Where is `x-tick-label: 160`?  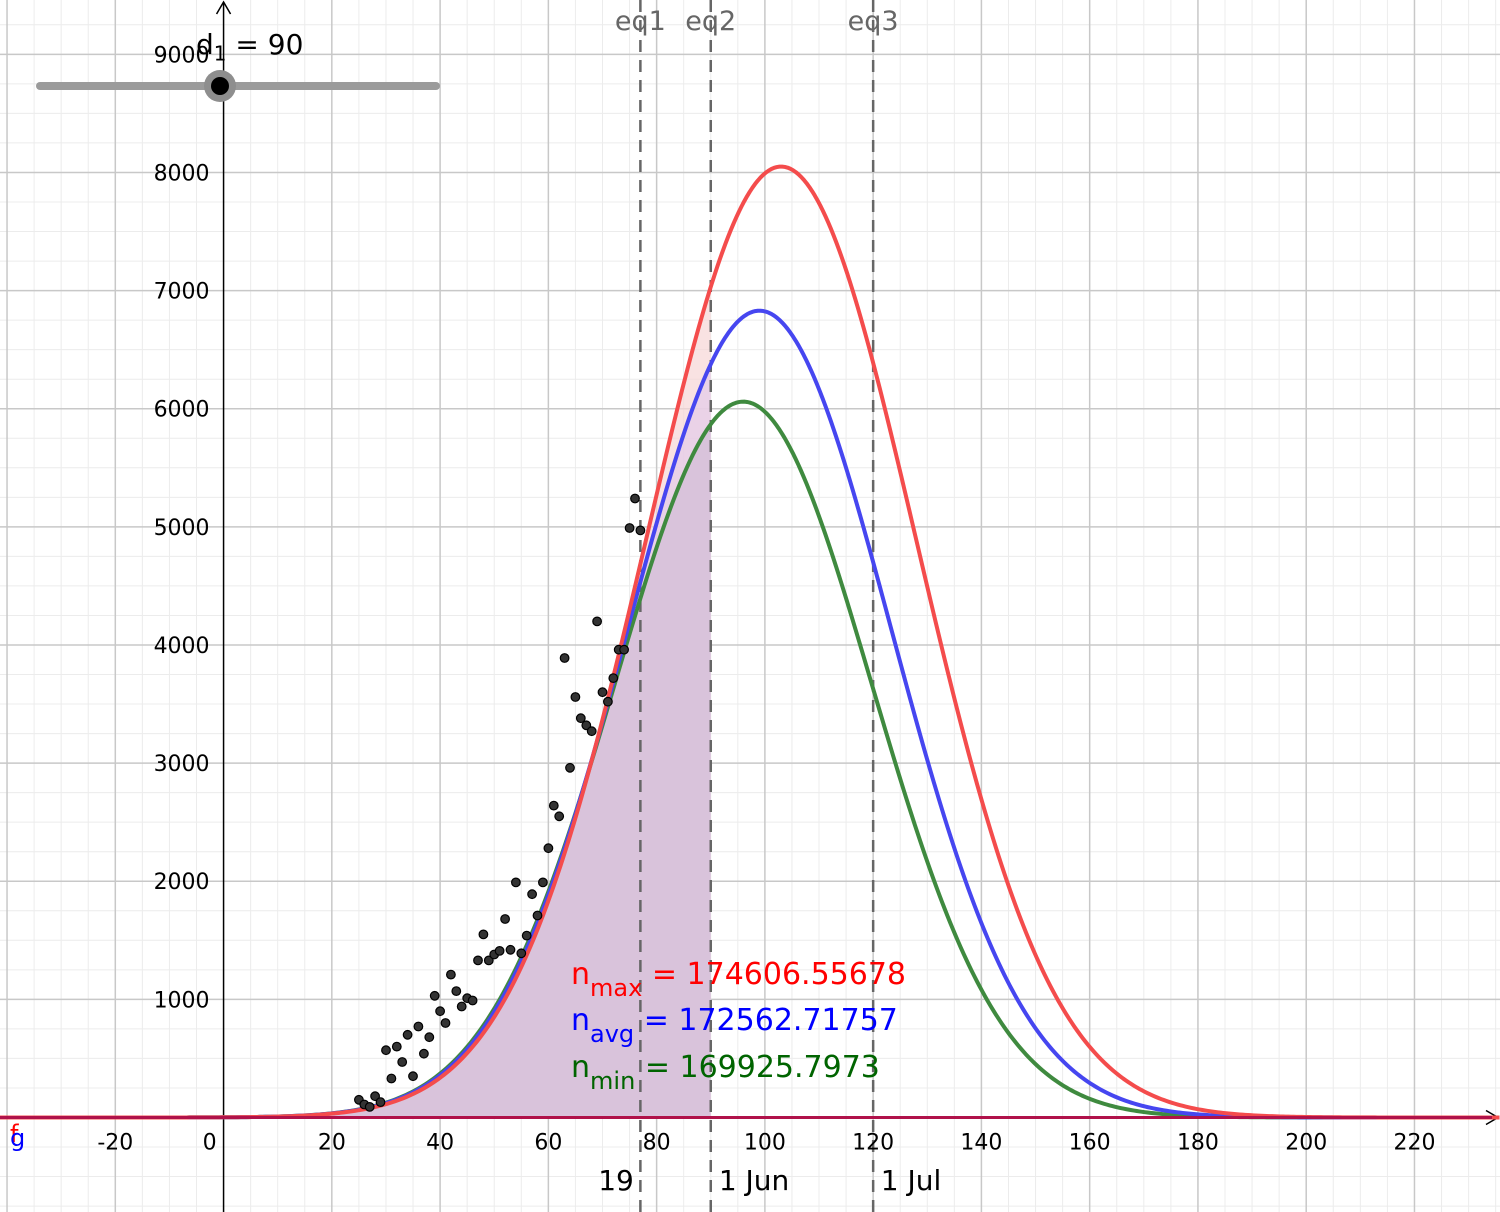 x-tick-label: 160 is located at coordinates (1090, 1142).